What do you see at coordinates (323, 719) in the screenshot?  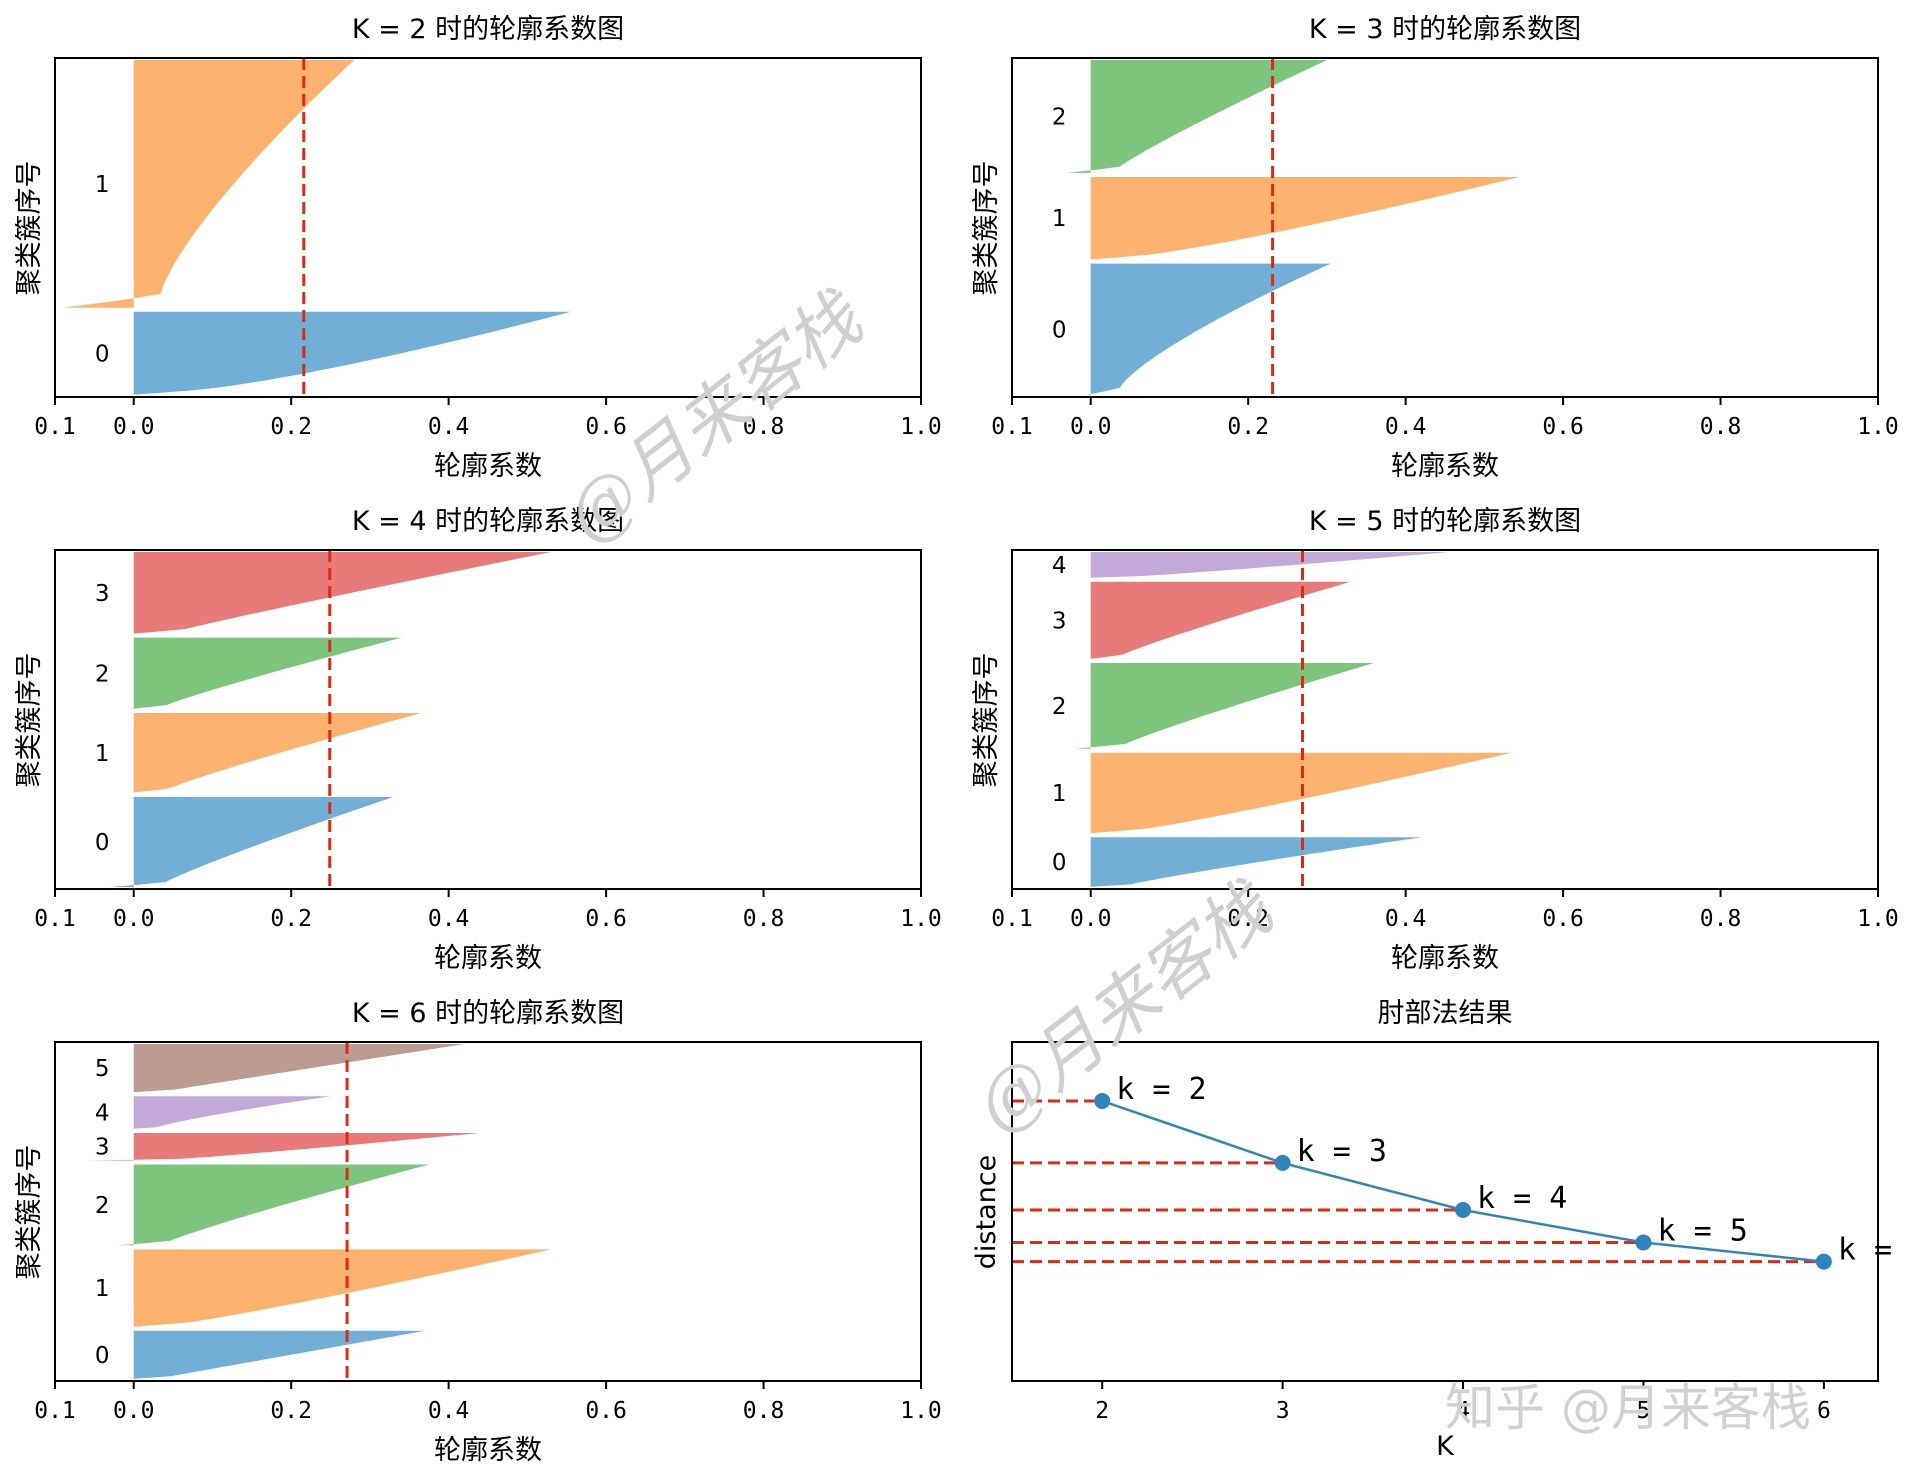 I see `silhouette-marks: 0 1 2 3` at bounding box center [323, 719].